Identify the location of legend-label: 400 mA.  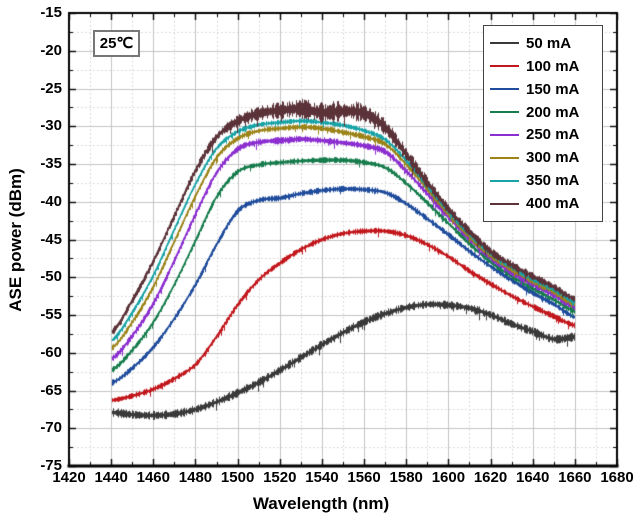
(553, 203).